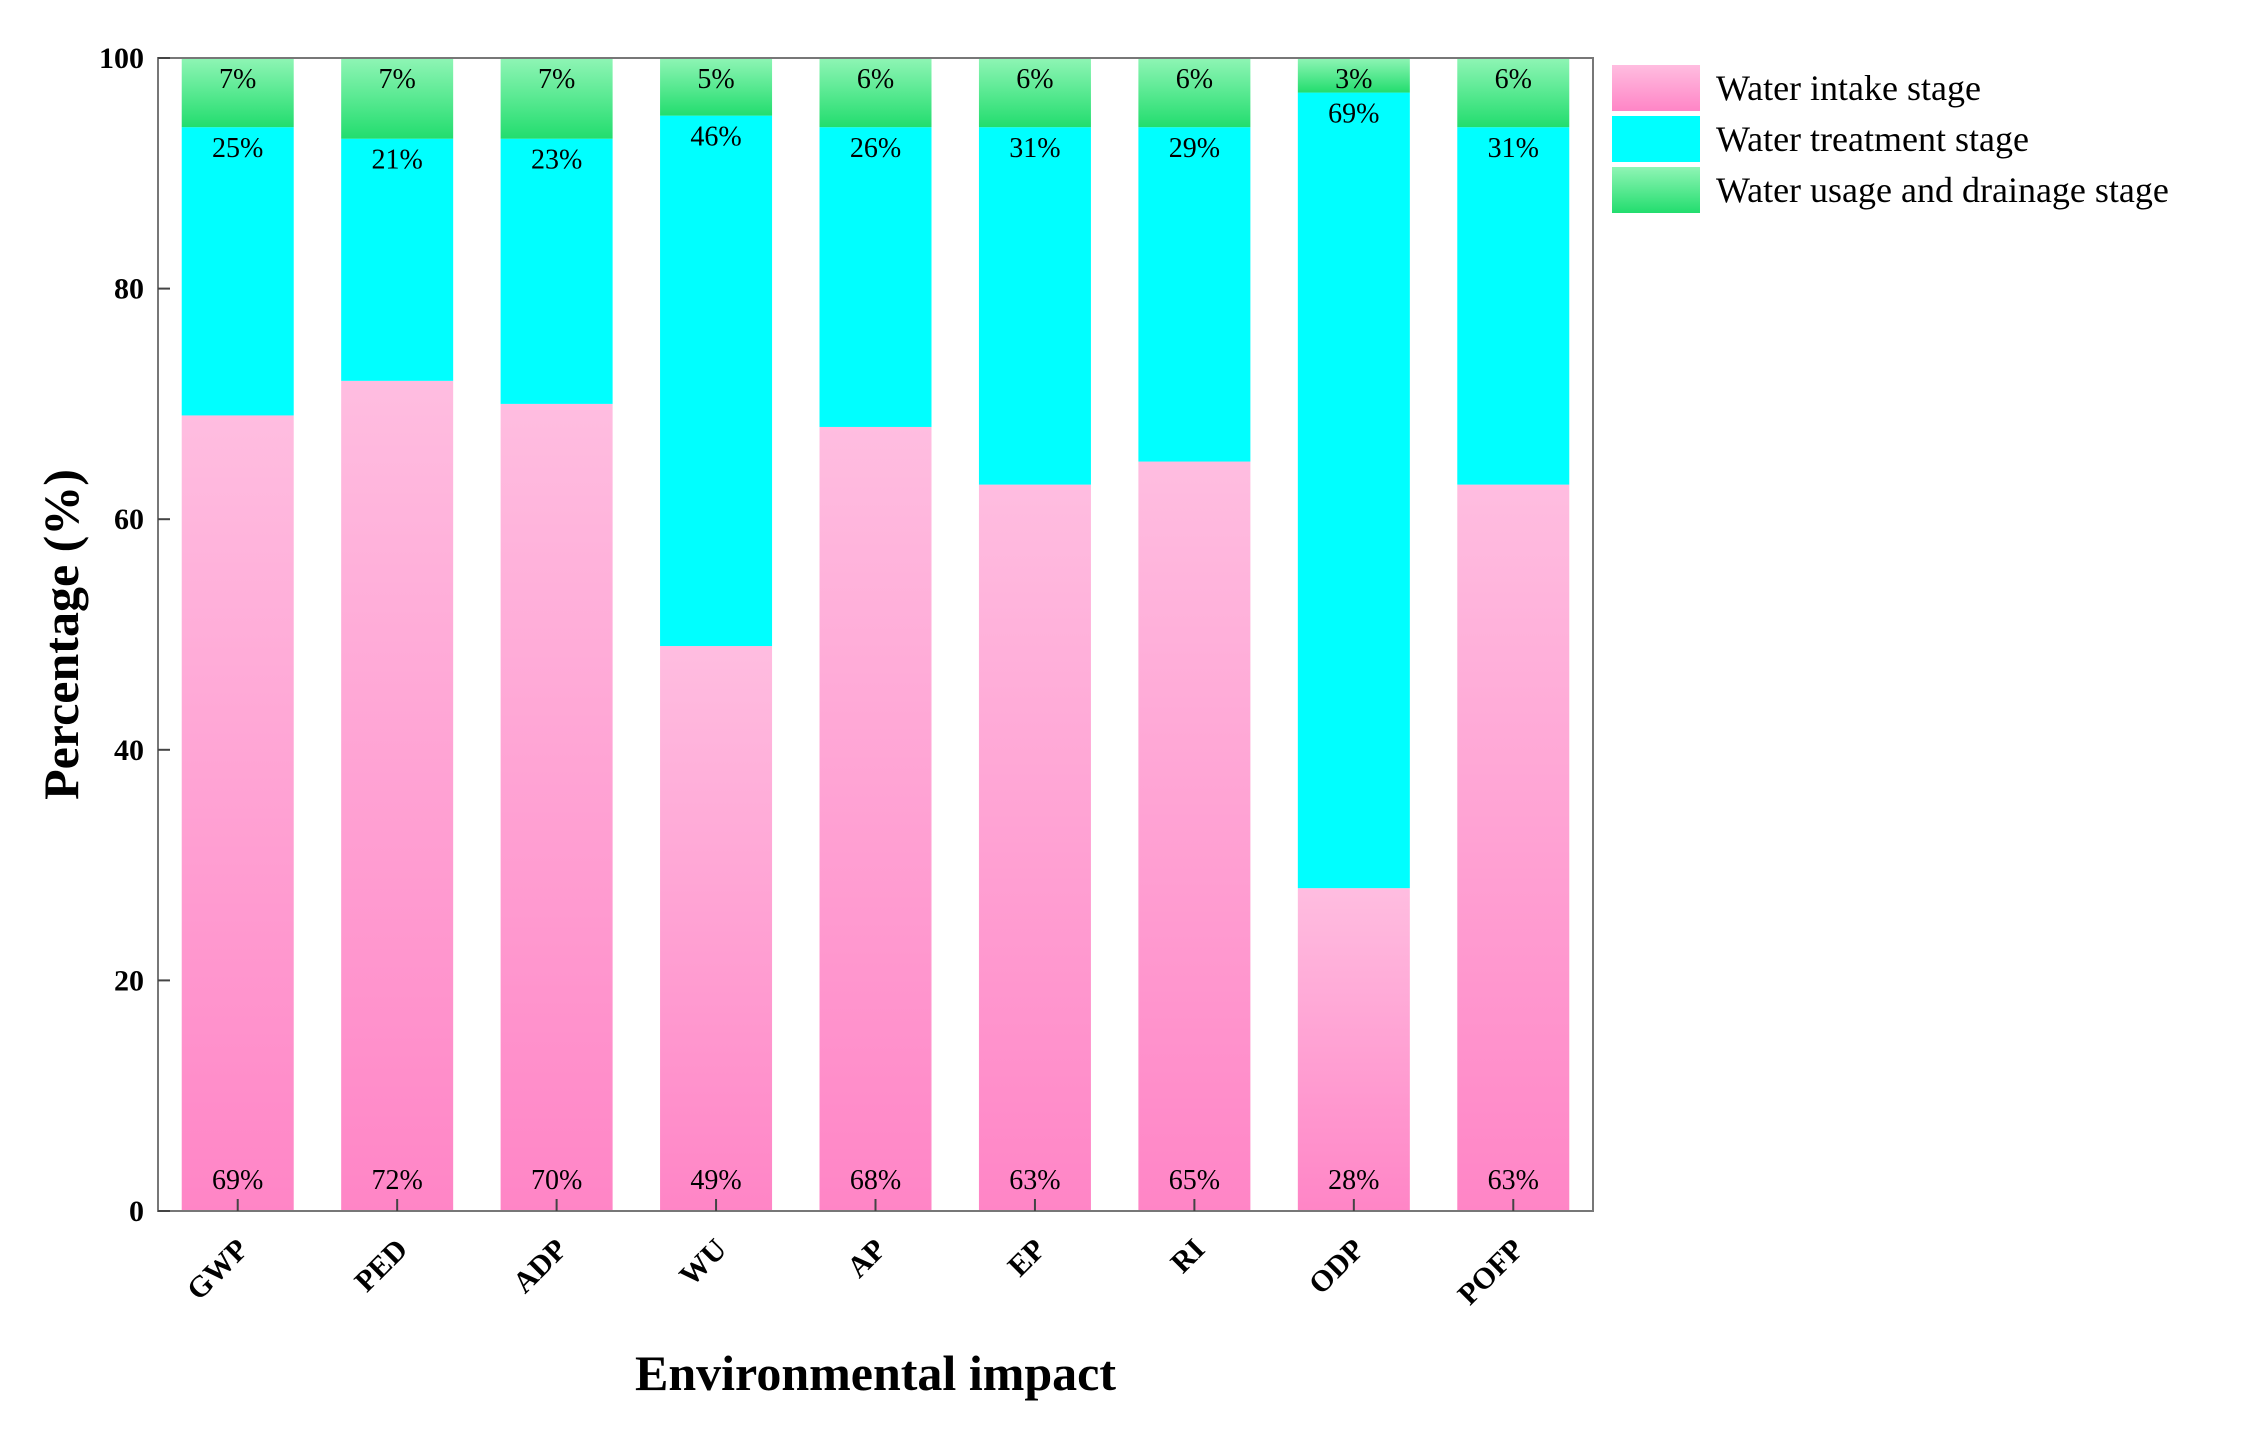 Image resolution: width=2248 pixels, height=1432 pixels. Describe the element at coordinates (1353, 114) in the screenshot. I see `bar-label-odp-series-2: 69%` at that location.